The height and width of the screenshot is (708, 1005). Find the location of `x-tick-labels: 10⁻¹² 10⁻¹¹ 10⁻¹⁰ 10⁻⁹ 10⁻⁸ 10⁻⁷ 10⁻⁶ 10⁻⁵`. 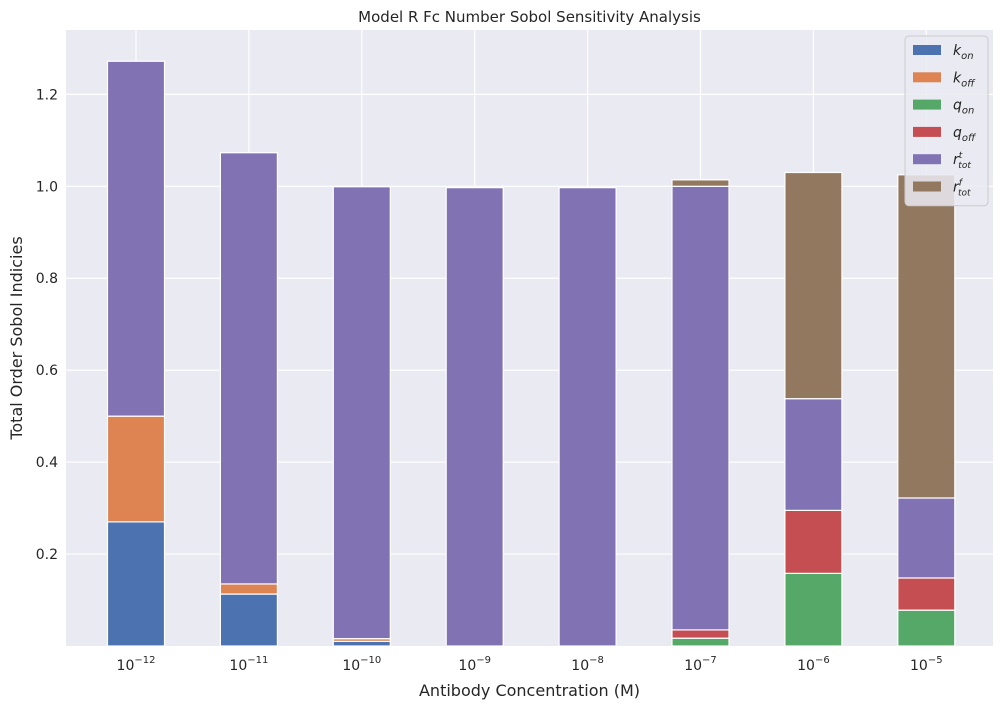

x-tick-labels: 10⁻¹² 10⁻¹¹ 10⁻¹⁰ 10⁻⁹ 10⁻⁸ 10⁻⁷ 10⁻⁶ 10⁻⁵ is located at coordinates (530, 664).